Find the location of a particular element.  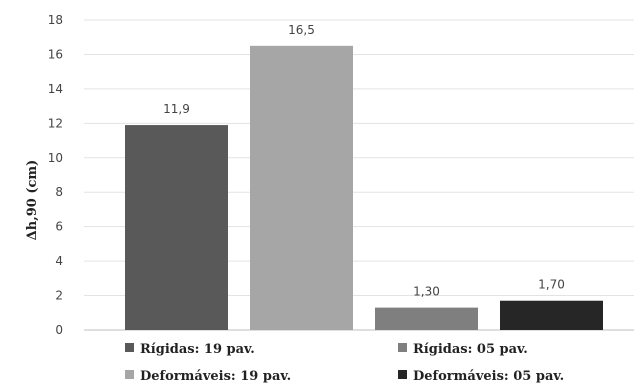

y-tick-label: 14 is located at coordinates (55, 89).